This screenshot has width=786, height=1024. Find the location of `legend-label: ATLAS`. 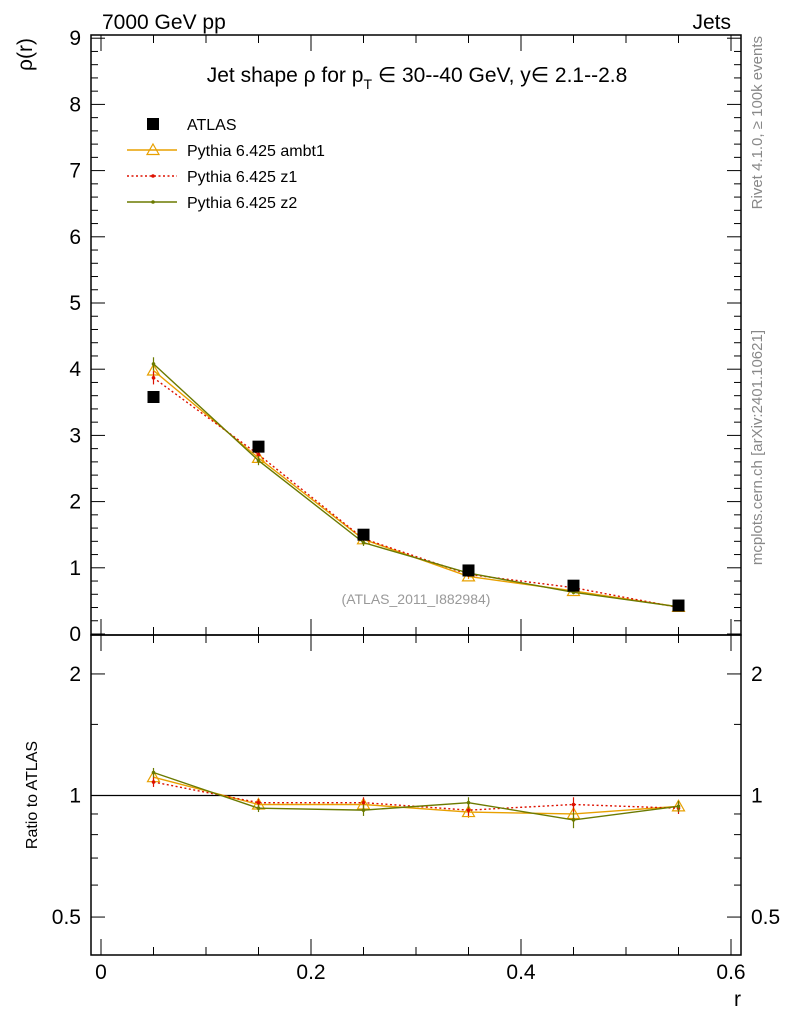

legend-label: ATLAS is located at coordinates (212, 125).